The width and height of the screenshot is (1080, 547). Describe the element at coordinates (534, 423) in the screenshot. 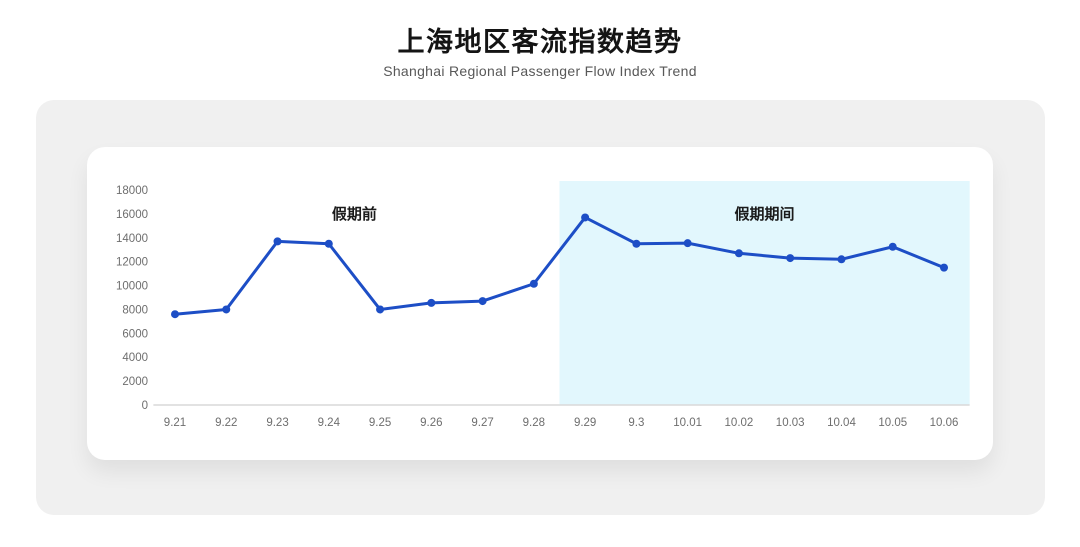

I see `x-tick-label: 9.28` at that location.